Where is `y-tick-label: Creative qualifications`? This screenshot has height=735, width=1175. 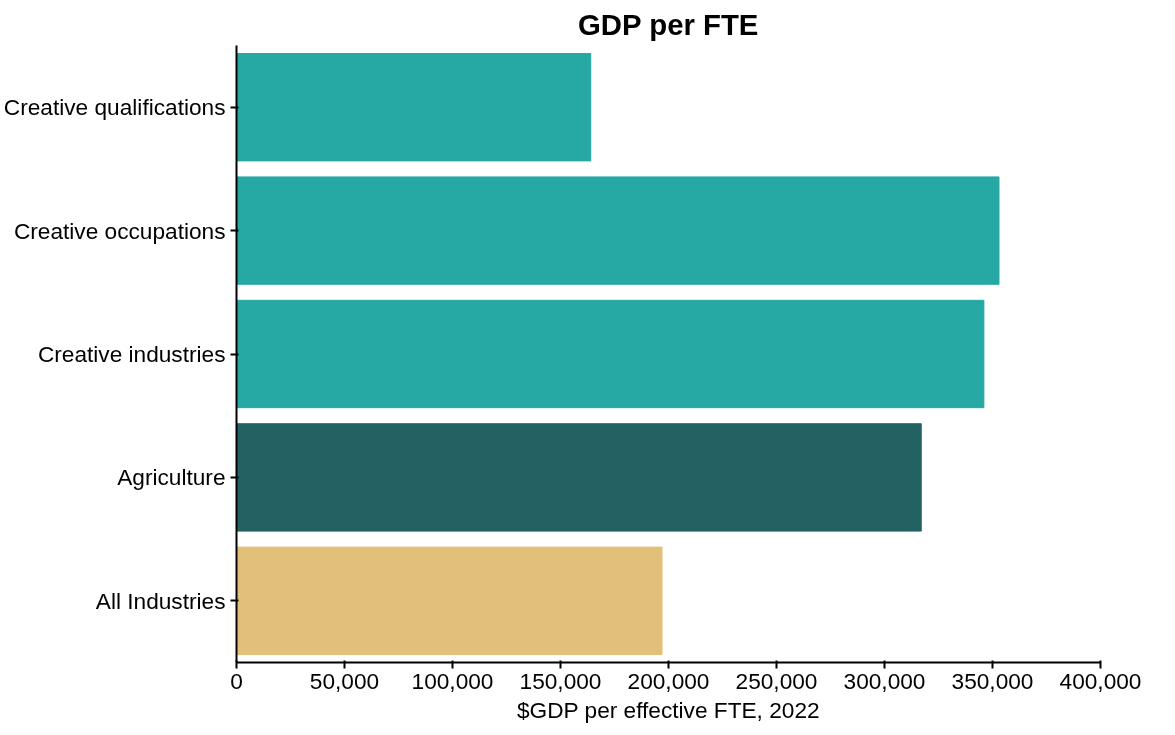 y-tick-label: Creative qualifications is located at coordinates (114, 107).